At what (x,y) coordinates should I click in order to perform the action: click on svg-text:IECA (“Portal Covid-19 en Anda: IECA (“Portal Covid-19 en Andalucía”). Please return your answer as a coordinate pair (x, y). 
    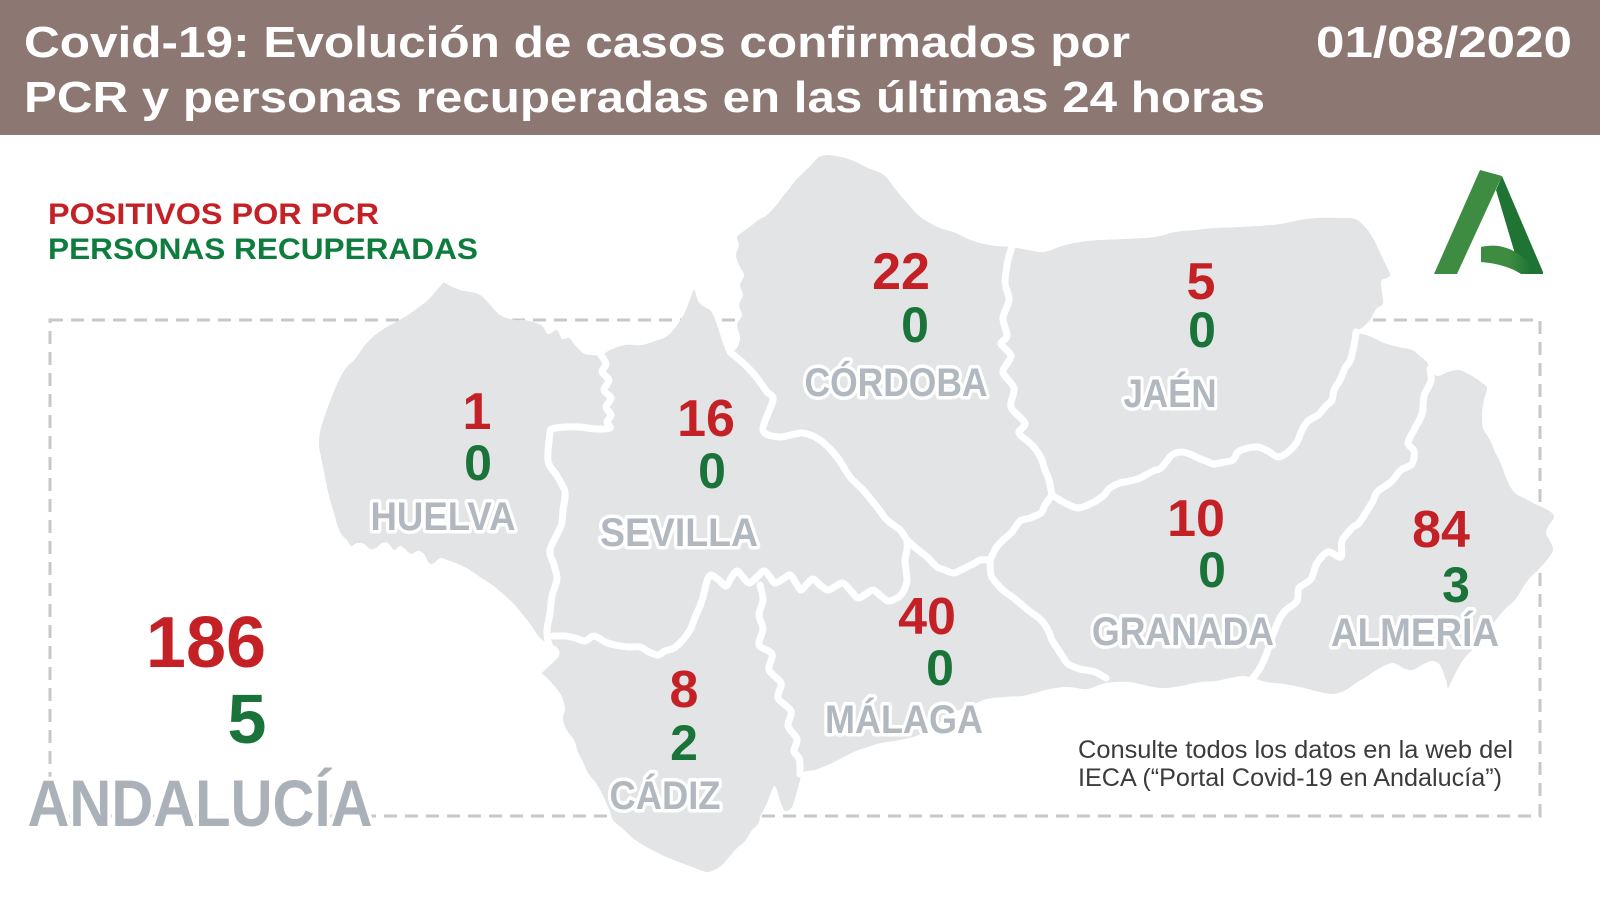
    Looking at the image, I should click on (1290, 778).